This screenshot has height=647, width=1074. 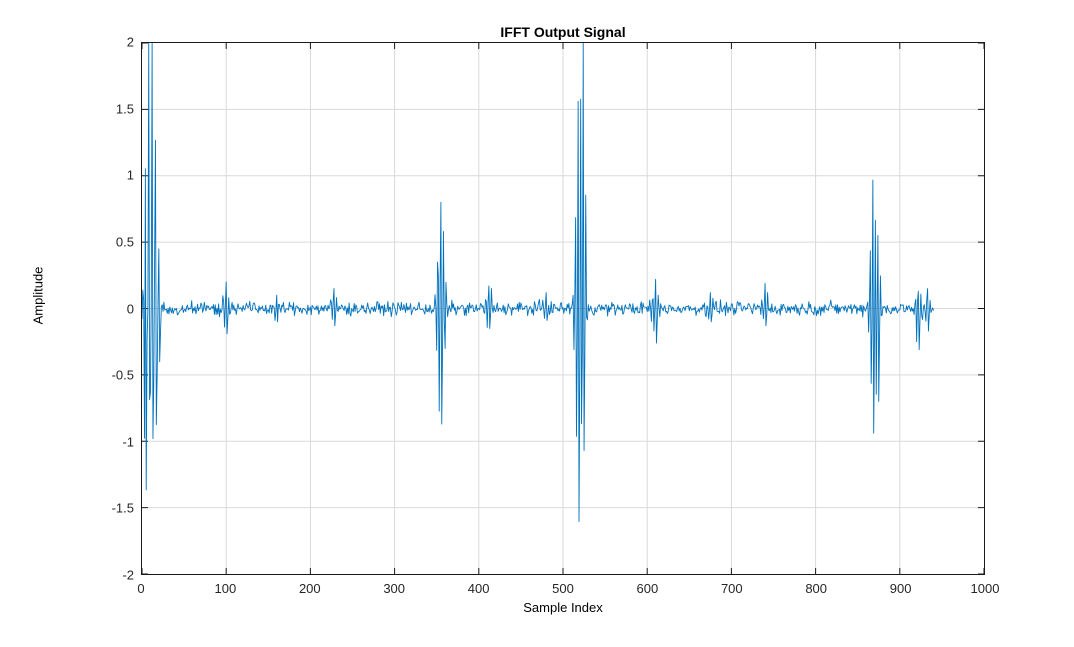 What do you see at coordinates (122, 508) in the screenshot?
I see `y-tick-label: -1.5` at bounding box center [122, 508].